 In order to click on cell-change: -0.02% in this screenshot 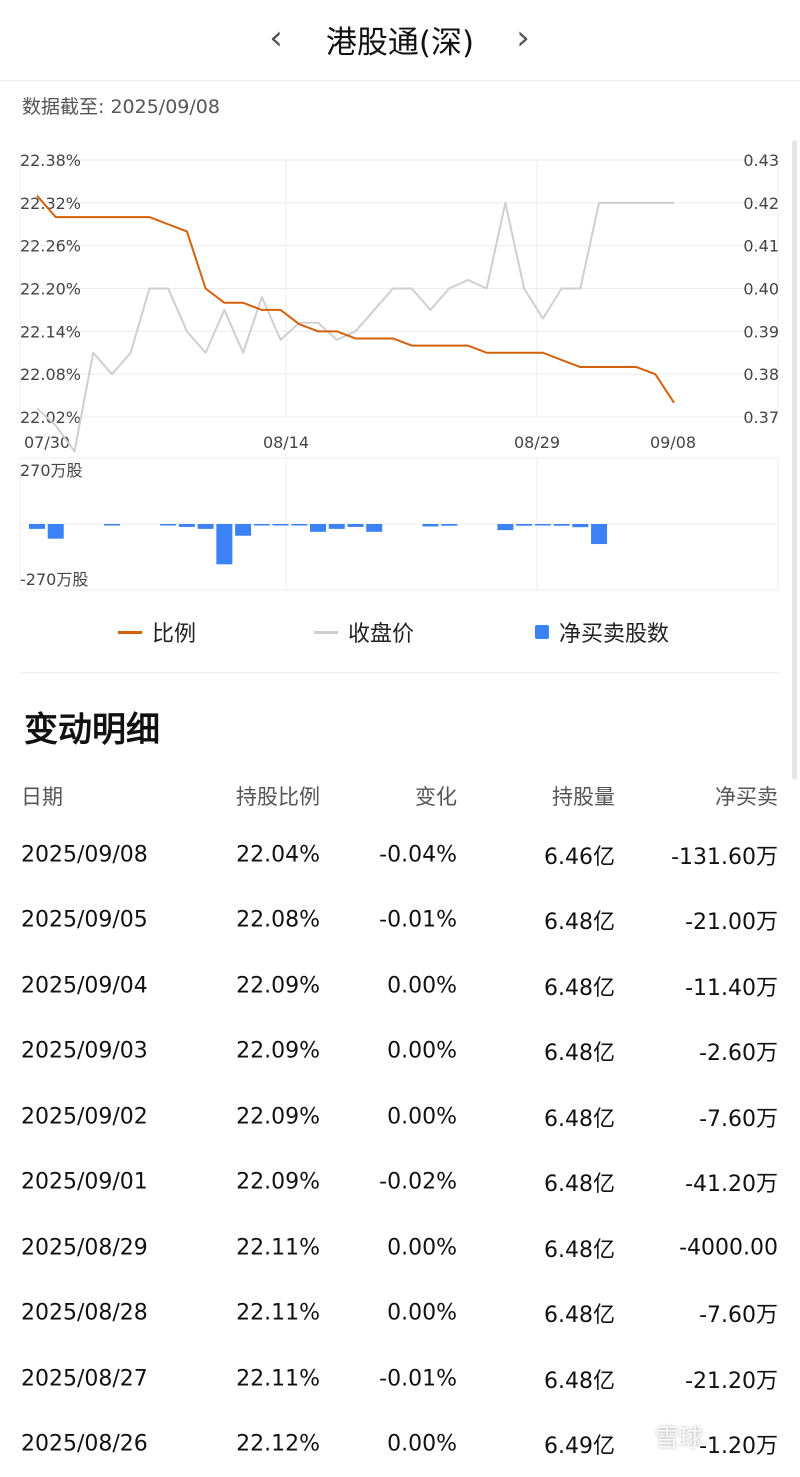, I will do `click(418, 1182)`.